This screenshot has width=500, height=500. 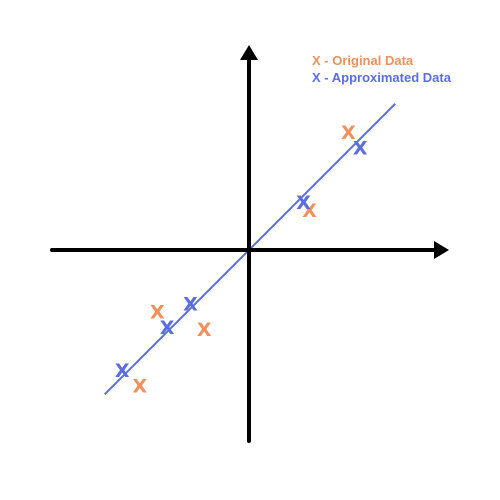 I want to click on legend-item-approximated-data: X - Approximated Data, so click(x=381, y=77).